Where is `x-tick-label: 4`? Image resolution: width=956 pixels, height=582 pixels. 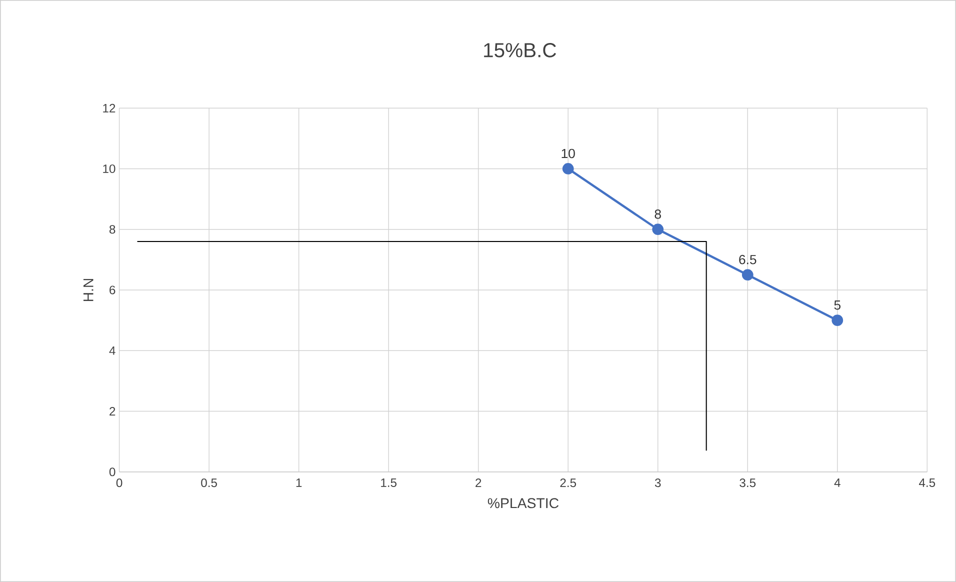
x-tick-label: 4 is located at coordinates (837, 482).